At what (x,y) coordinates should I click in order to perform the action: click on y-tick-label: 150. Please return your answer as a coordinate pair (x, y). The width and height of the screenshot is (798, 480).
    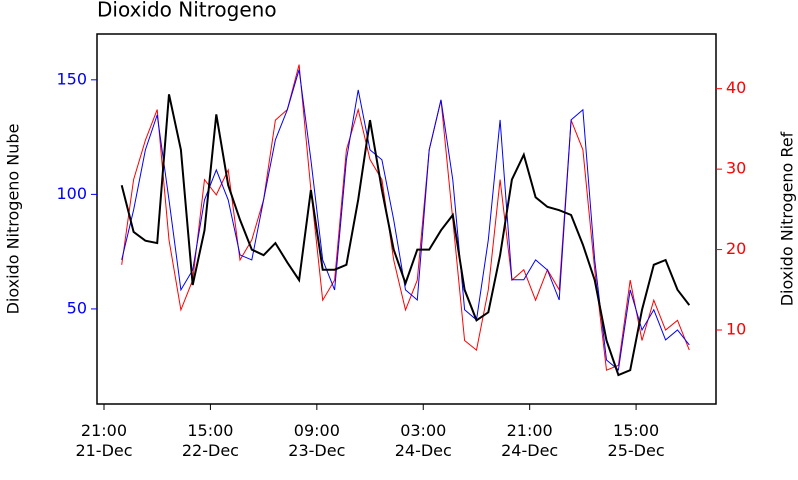
    Looking at the image, I should click on (71, 78).